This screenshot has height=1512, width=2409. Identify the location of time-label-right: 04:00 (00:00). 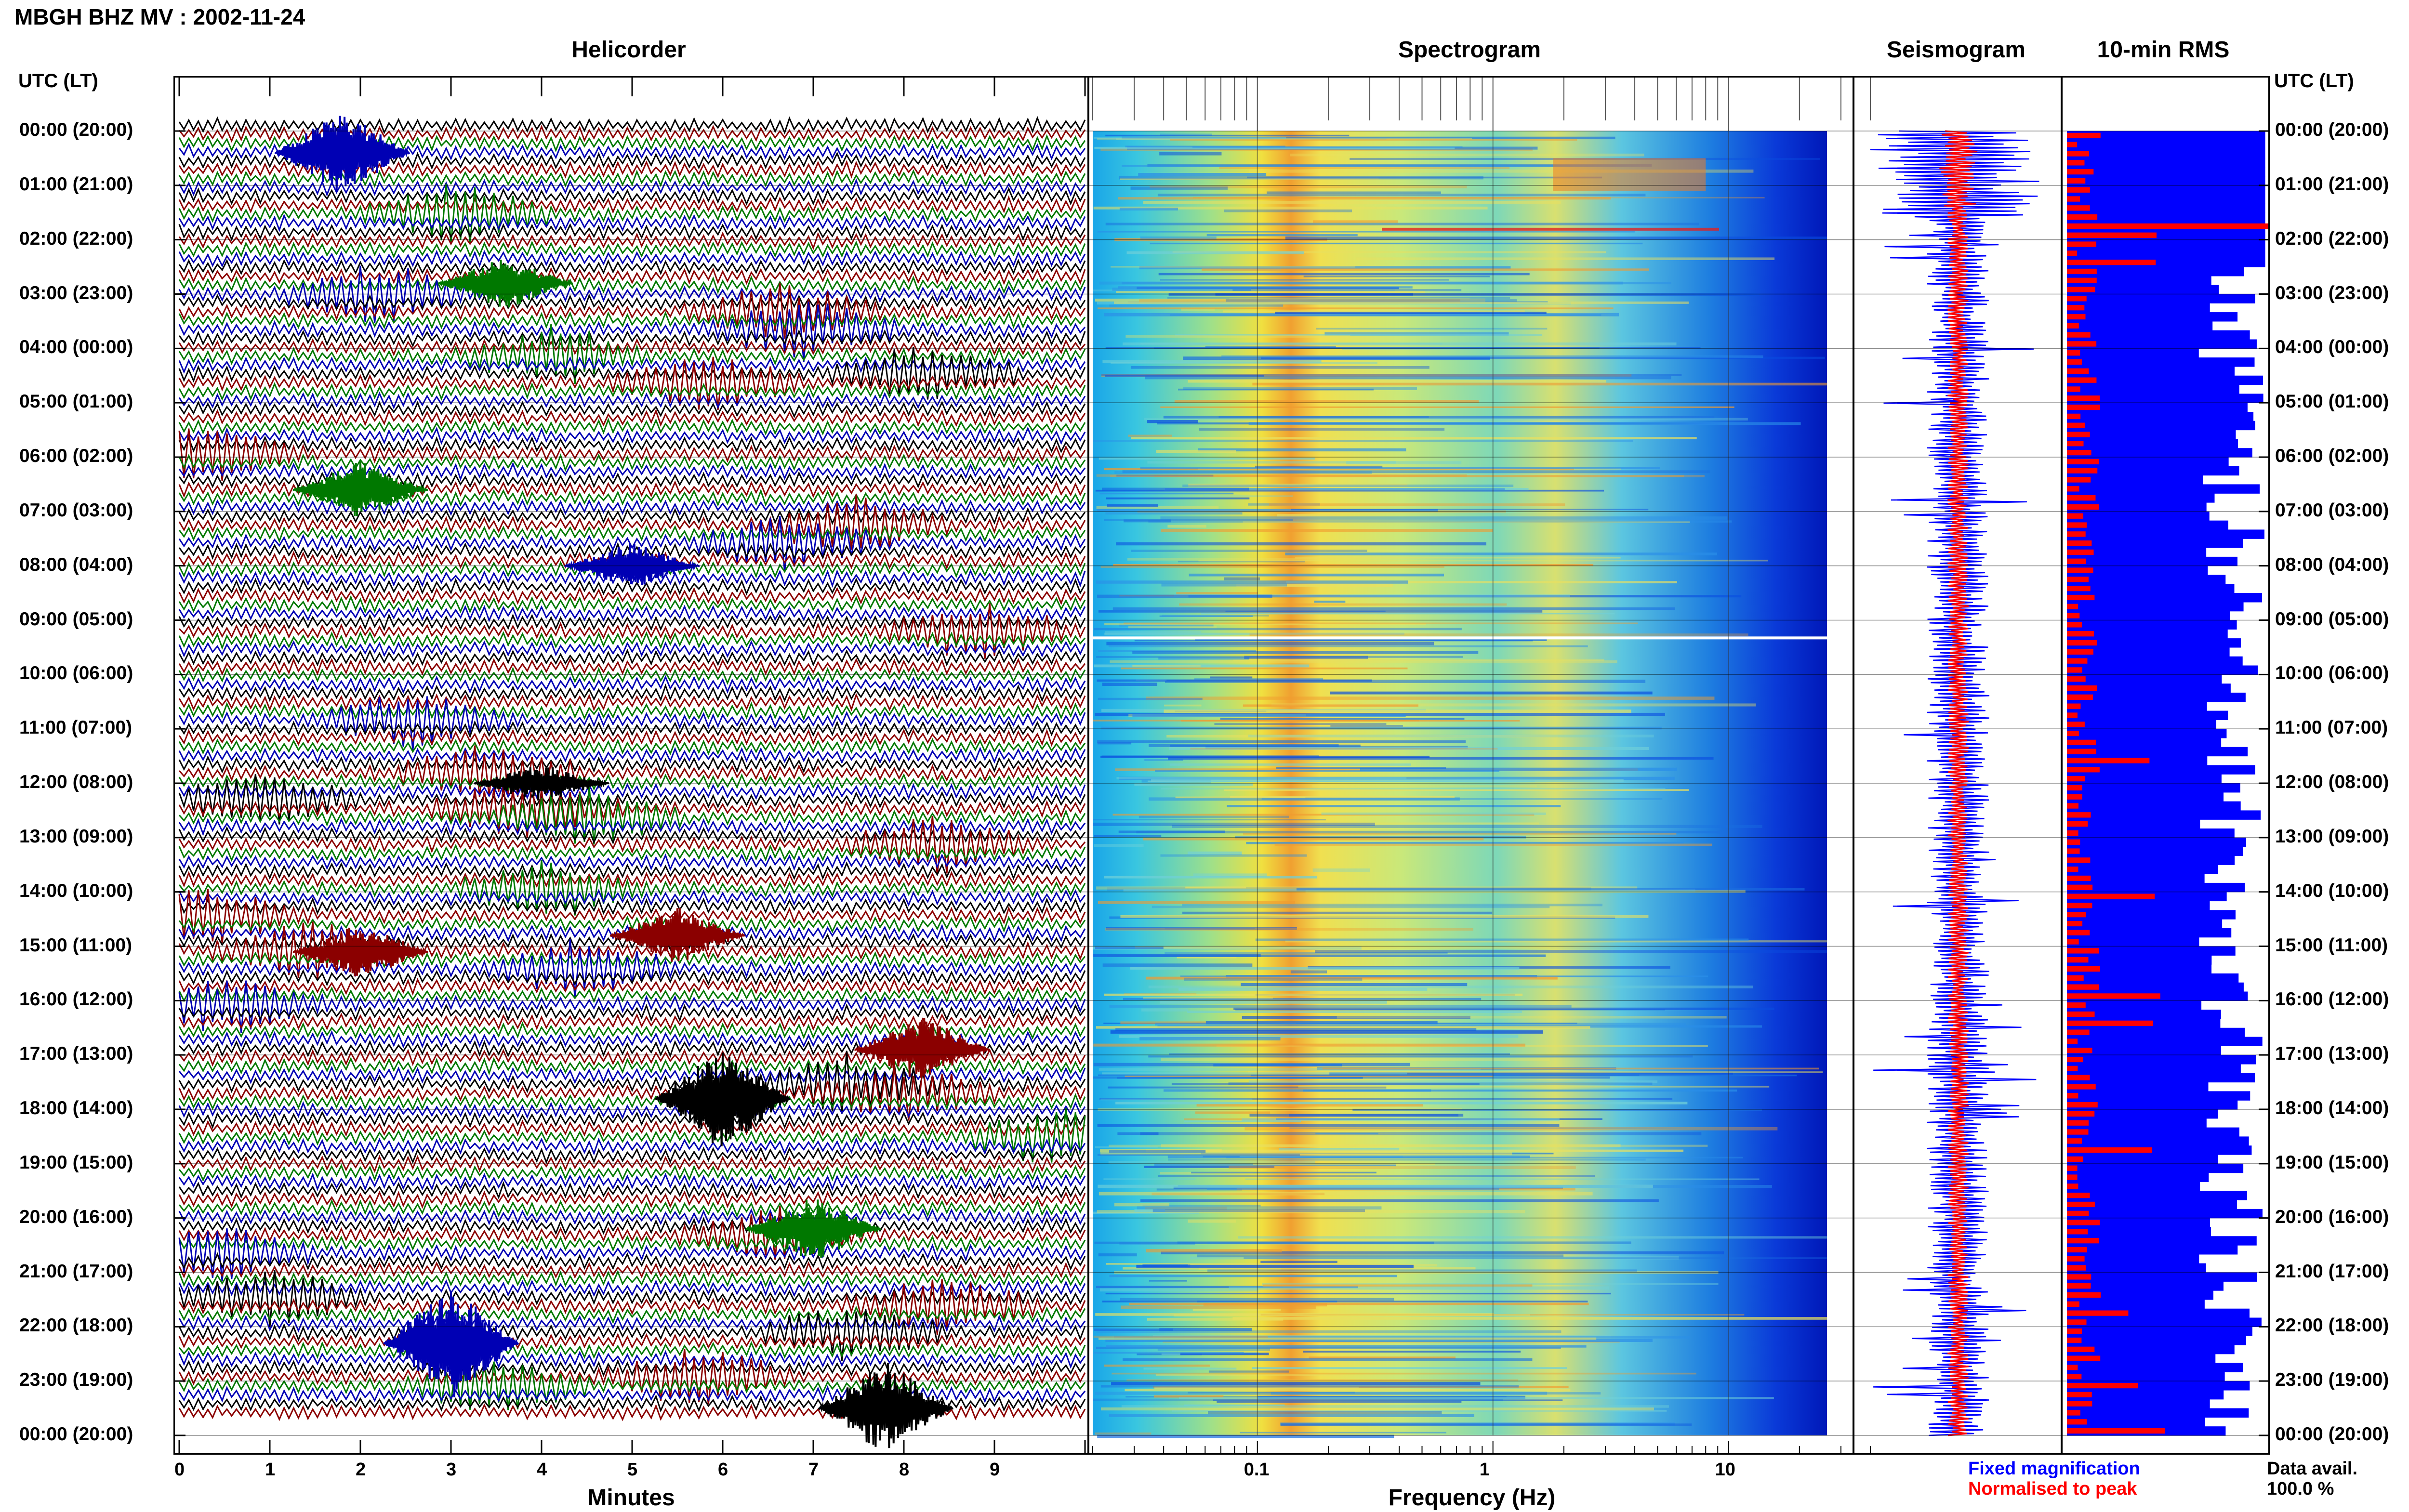
(2332, 347).